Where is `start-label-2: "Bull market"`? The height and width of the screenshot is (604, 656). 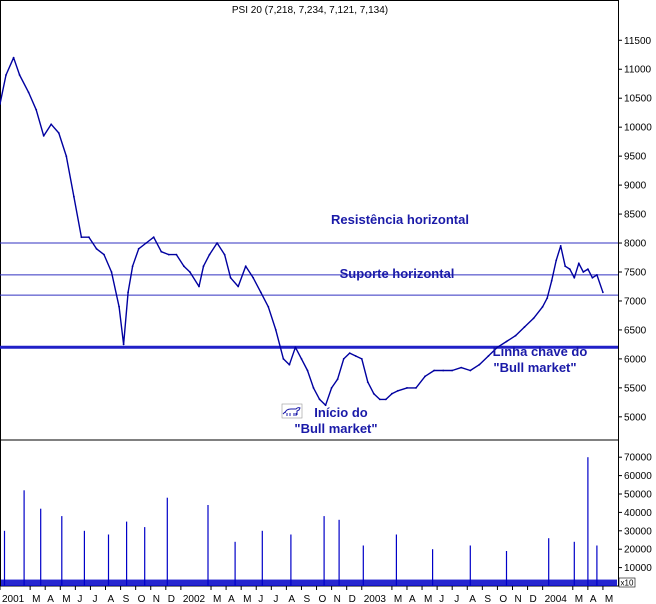 start-label-2: "Bull market" is located at coordinates (335, 428).